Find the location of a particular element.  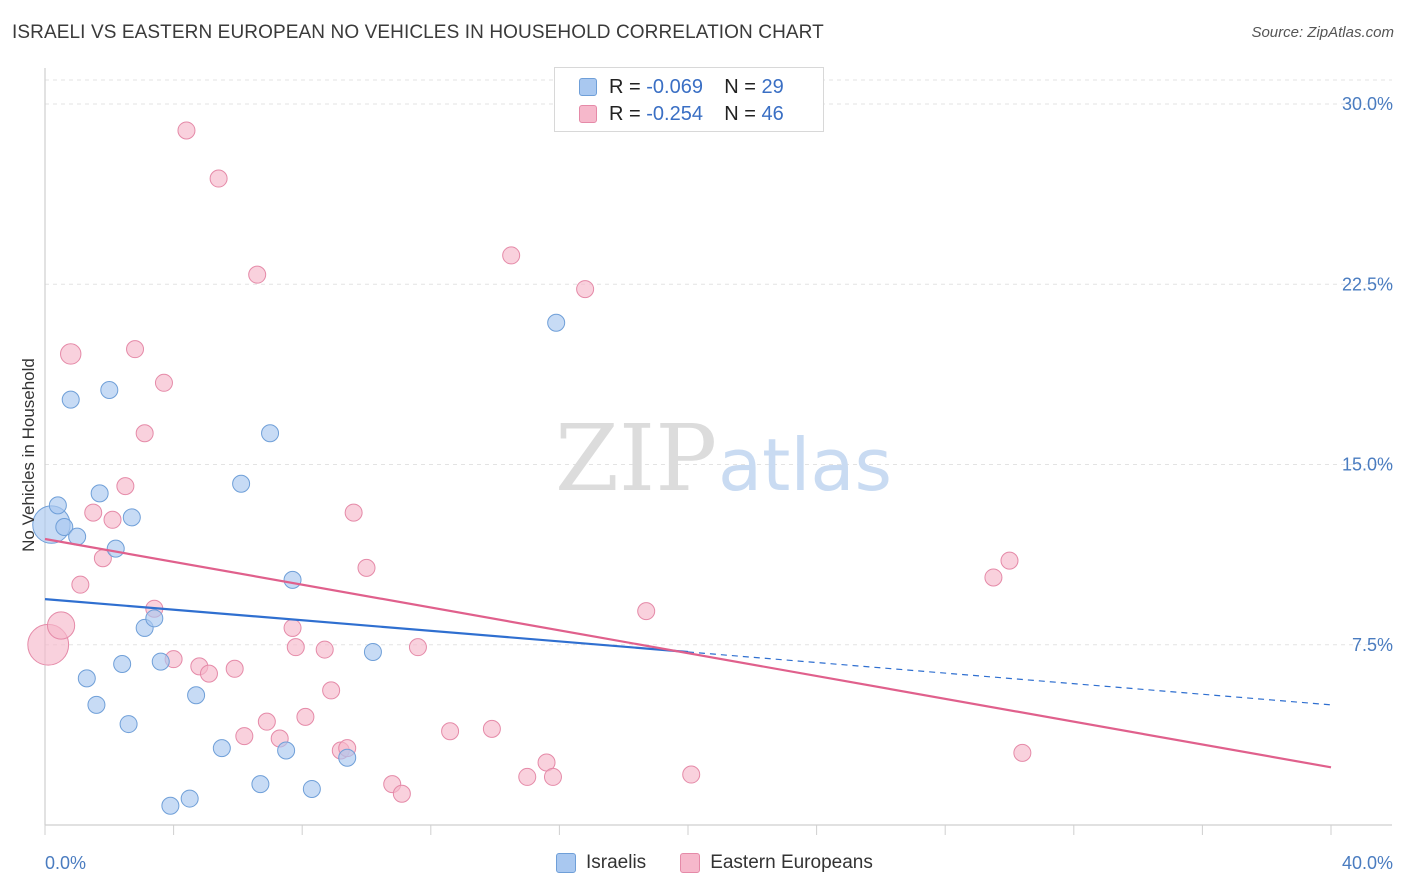

watermark-zip: ZIP is located at coordinates (636, 458).